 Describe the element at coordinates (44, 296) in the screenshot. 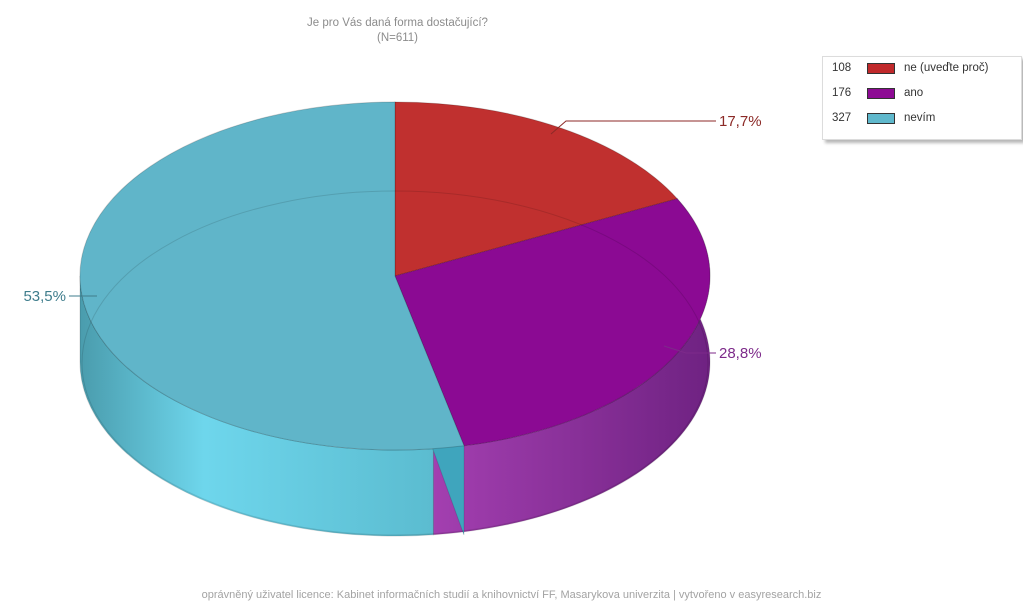

I see `percent-label: 53,5%` at that location.